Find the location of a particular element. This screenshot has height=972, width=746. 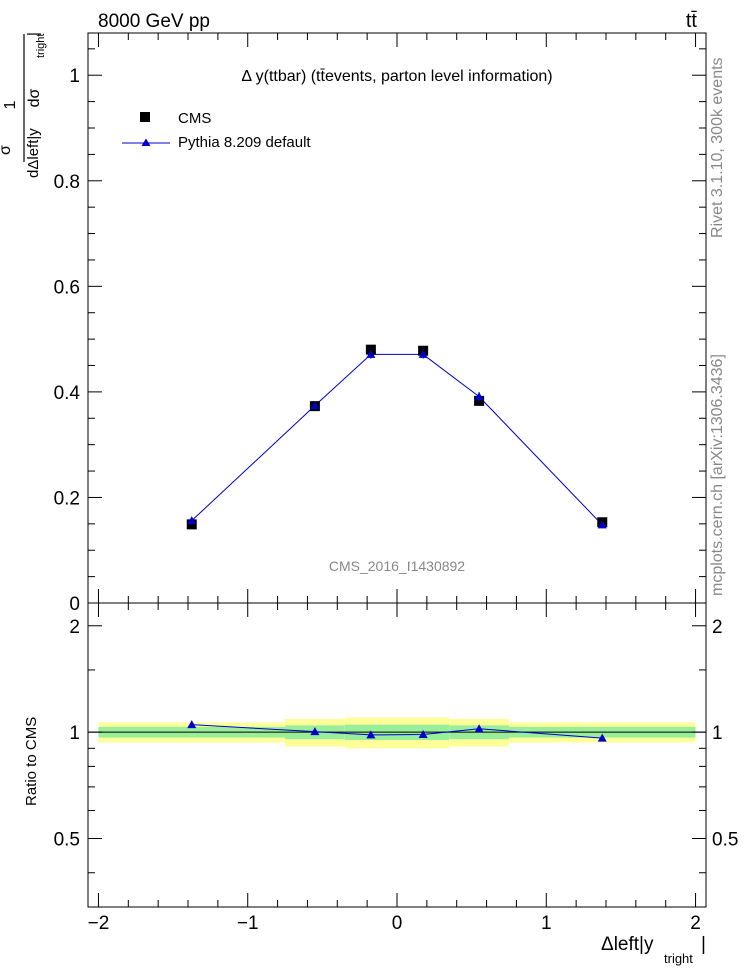

ratio-uncertainty-bands is located at coordinates (397, 733).